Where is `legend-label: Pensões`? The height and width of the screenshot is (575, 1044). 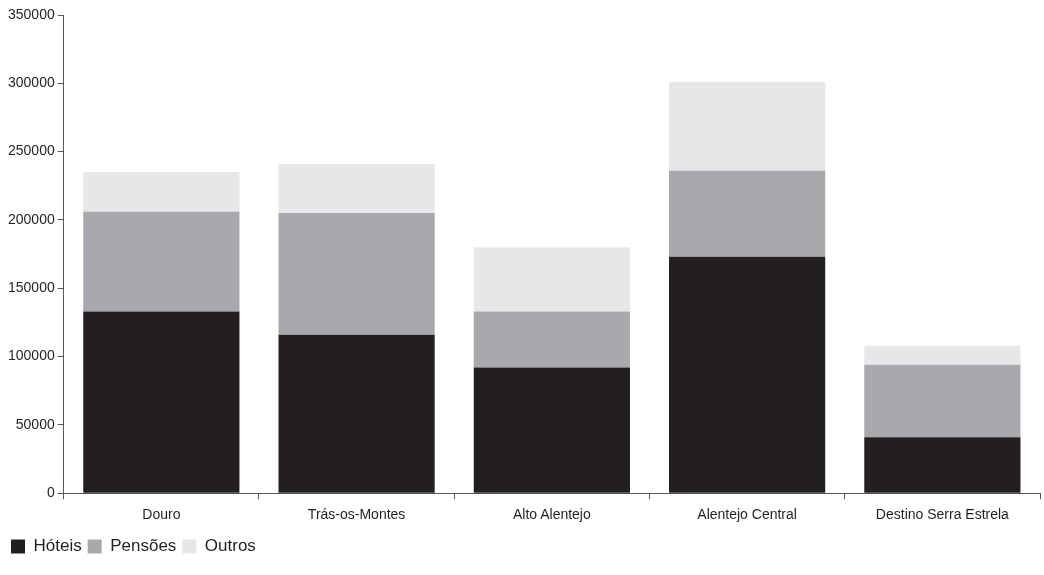 legend-label: Pensões is located at coordinates (143, 546).